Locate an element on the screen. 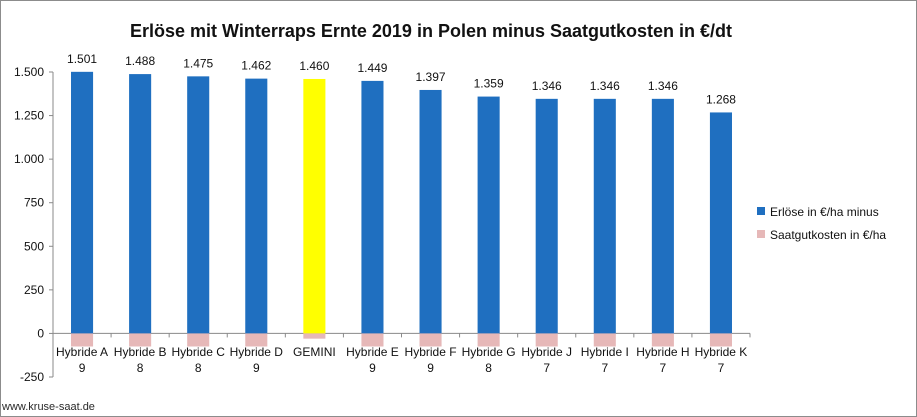  watermark: www.kruse-saat.de is located at coordinates (48, 407).